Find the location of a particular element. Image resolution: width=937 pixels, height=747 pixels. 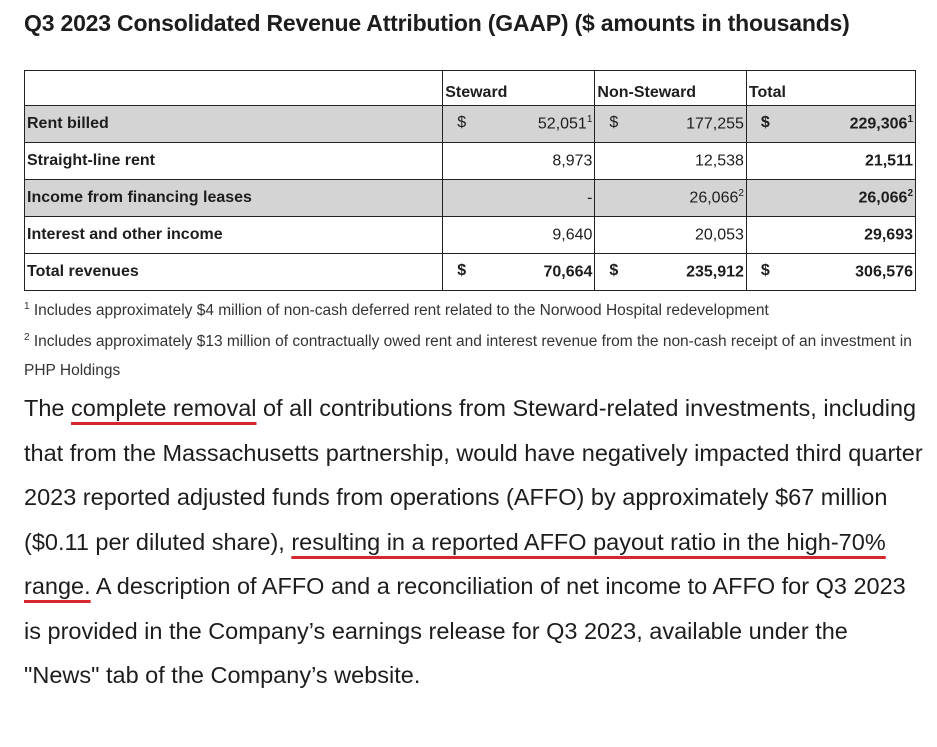

value: 12,538 is located at coordinates (719, 161).